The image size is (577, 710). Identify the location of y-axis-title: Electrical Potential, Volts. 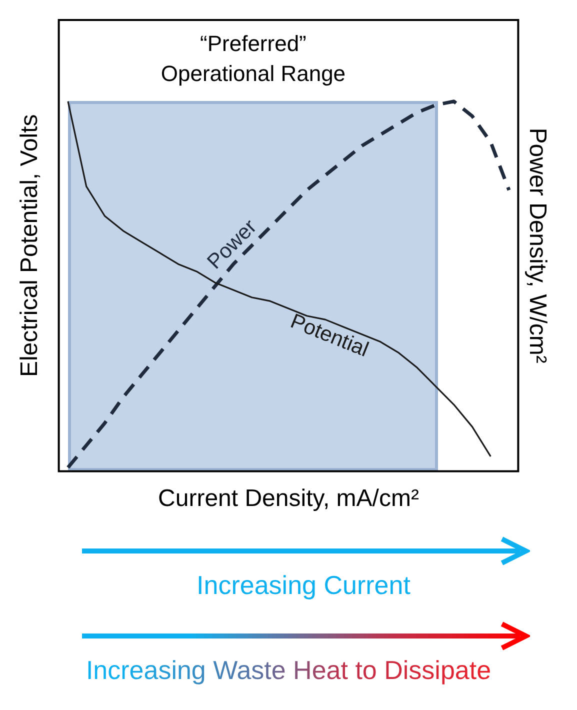
(30, 245).